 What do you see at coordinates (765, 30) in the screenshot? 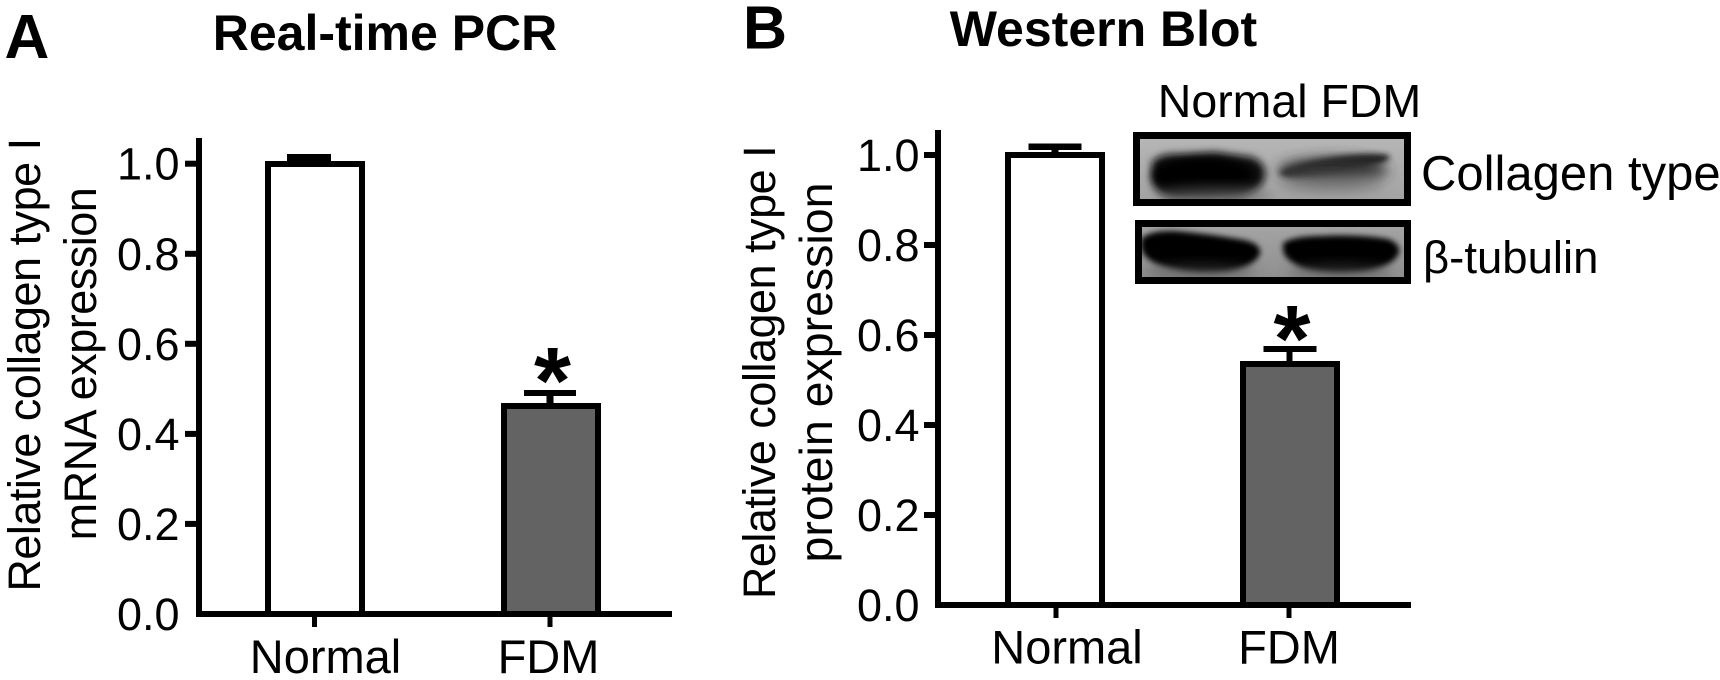
I see `svg-text: B` at bounding box center [765, 30].